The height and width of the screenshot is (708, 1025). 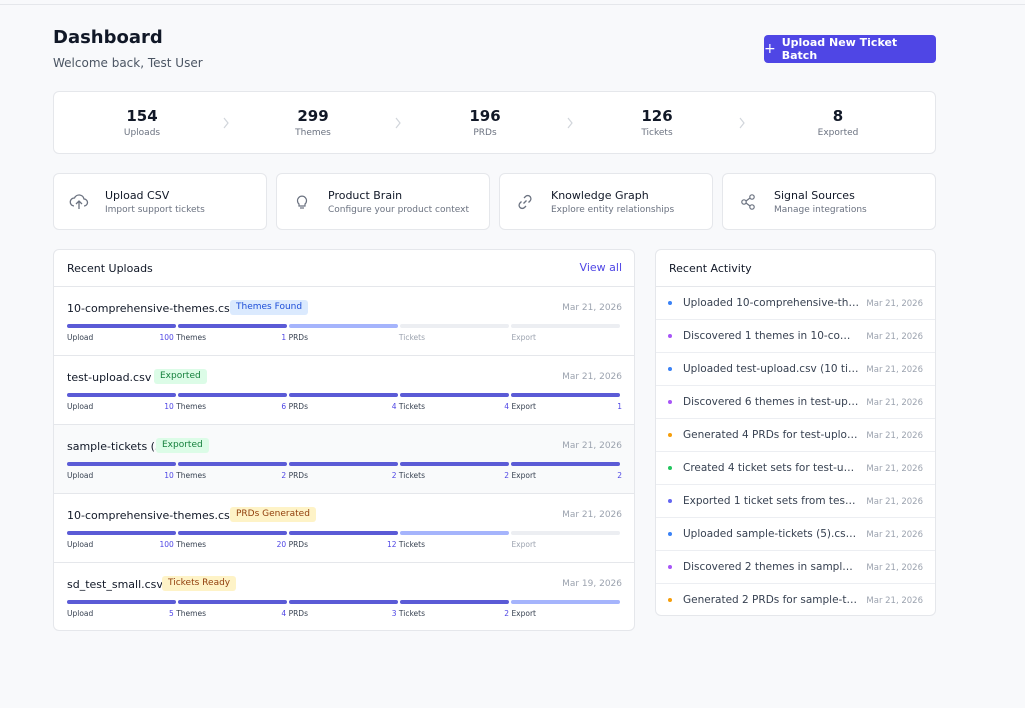 I want to click on stat-themes: 299 Themes, so click(x=313, y=122).